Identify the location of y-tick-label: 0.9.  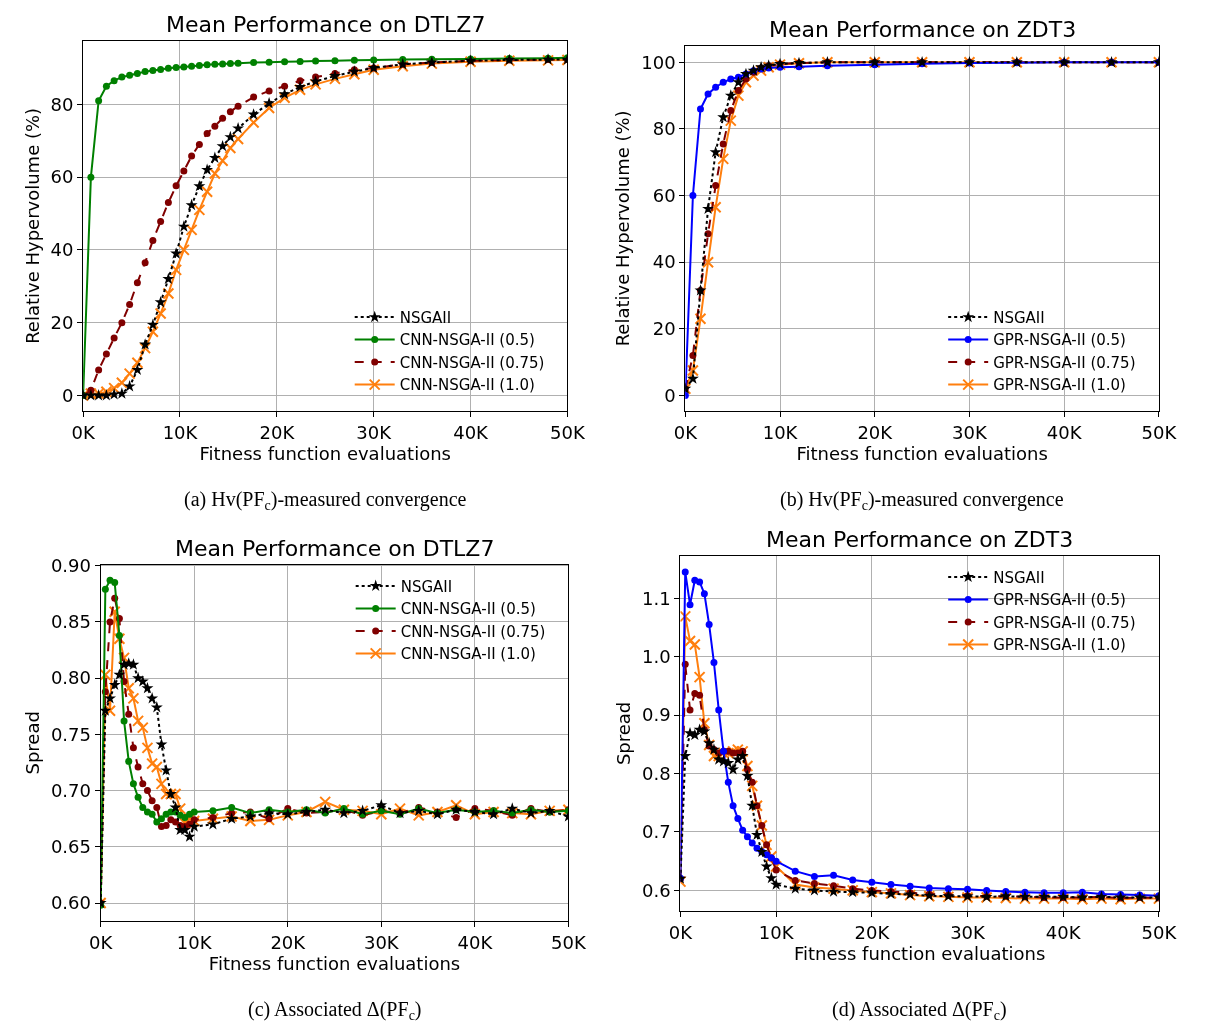
(656, 715).